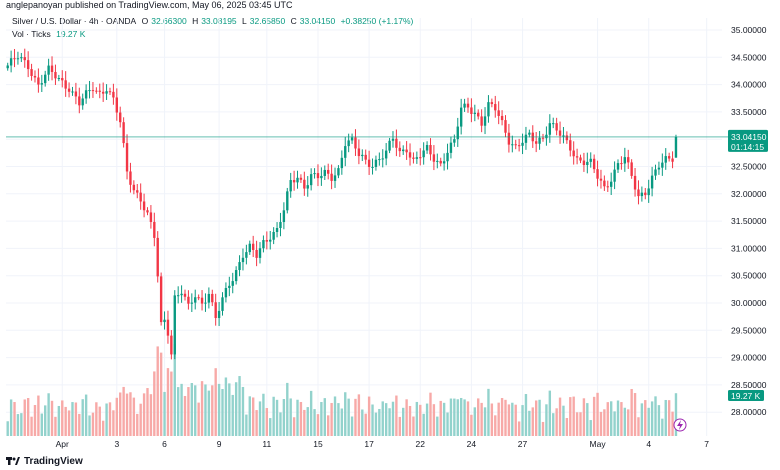 The width and height of the screenshot is (780, 470). I want to click on price-tick-label: 31.00000, so click(749, 248).